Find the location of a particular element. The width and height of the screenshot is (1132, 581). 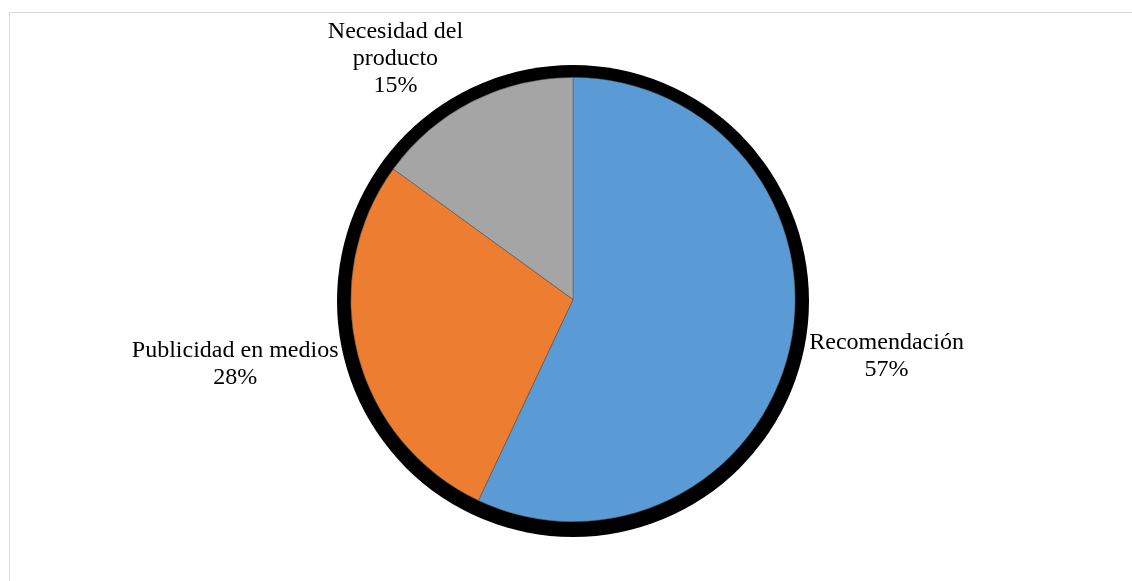

data-label: 57% is located at coordinates (886, 368).